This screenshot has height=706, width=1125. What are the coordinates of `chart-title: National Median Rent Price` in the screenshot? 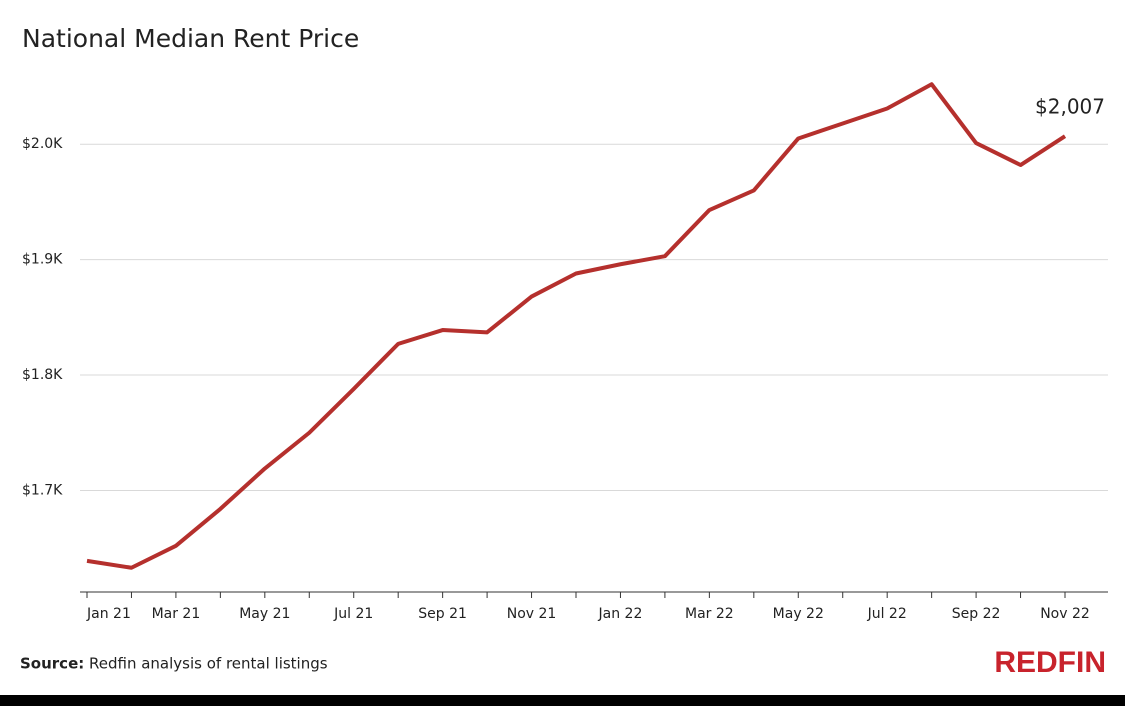 It's located at (190, 38).